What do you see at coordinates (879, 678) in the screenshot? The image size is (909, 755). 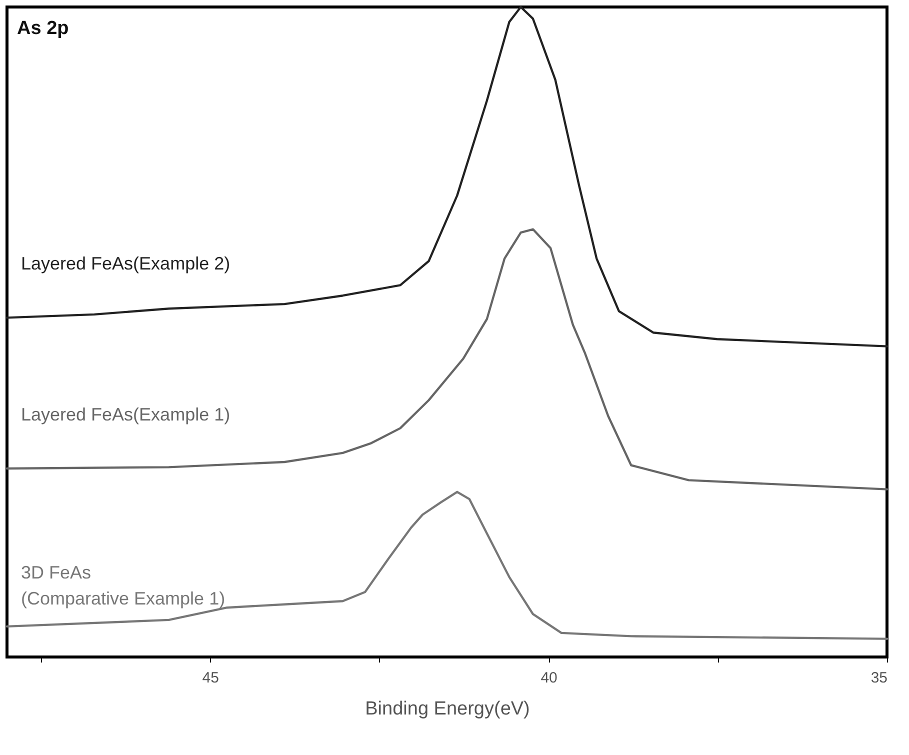 I see `x-tick-label: 35` at bounding box center [879, 678].